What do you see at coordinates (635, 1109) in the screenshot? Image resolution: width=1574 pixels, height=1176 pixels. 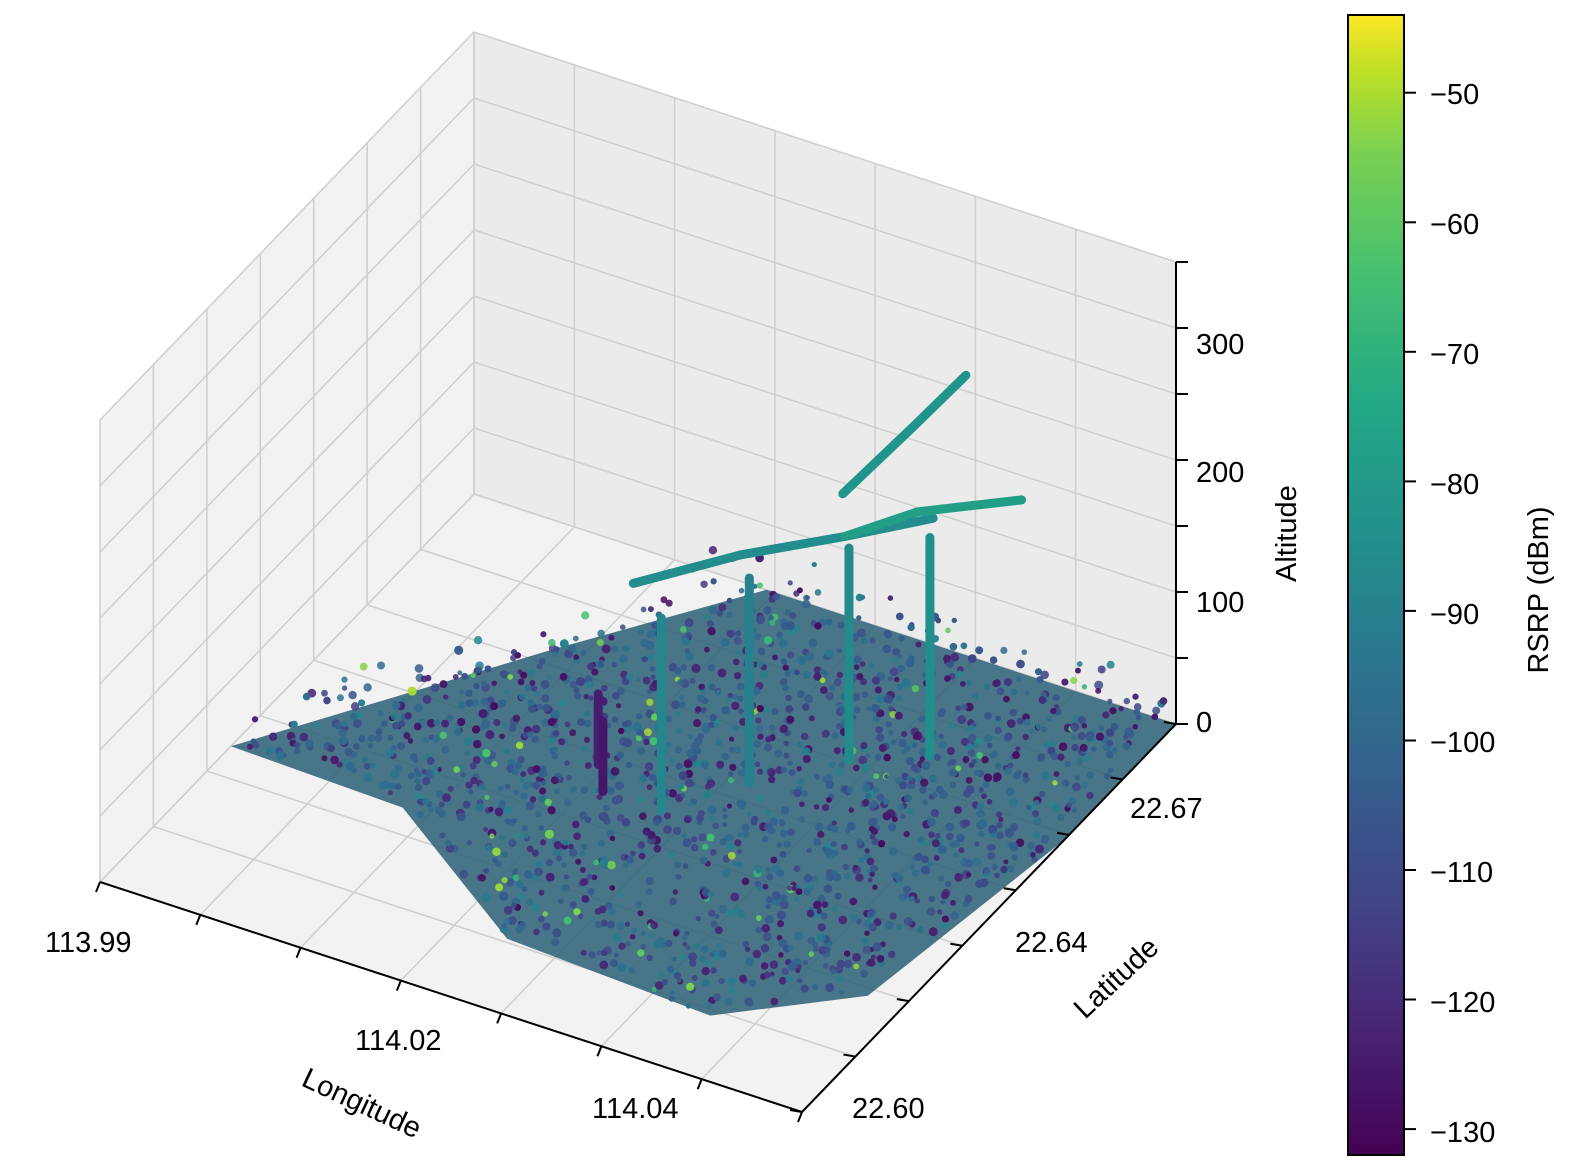 I see `x-tick-label: 114.04` at bounding box center [635, 1109].